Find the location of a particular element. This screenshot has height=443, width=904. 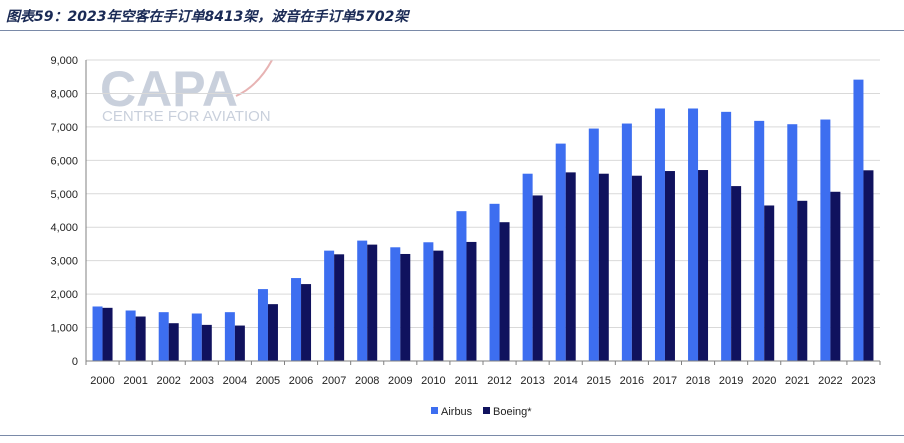

bar-airbus-2013 is located at coordinates (527, 267).